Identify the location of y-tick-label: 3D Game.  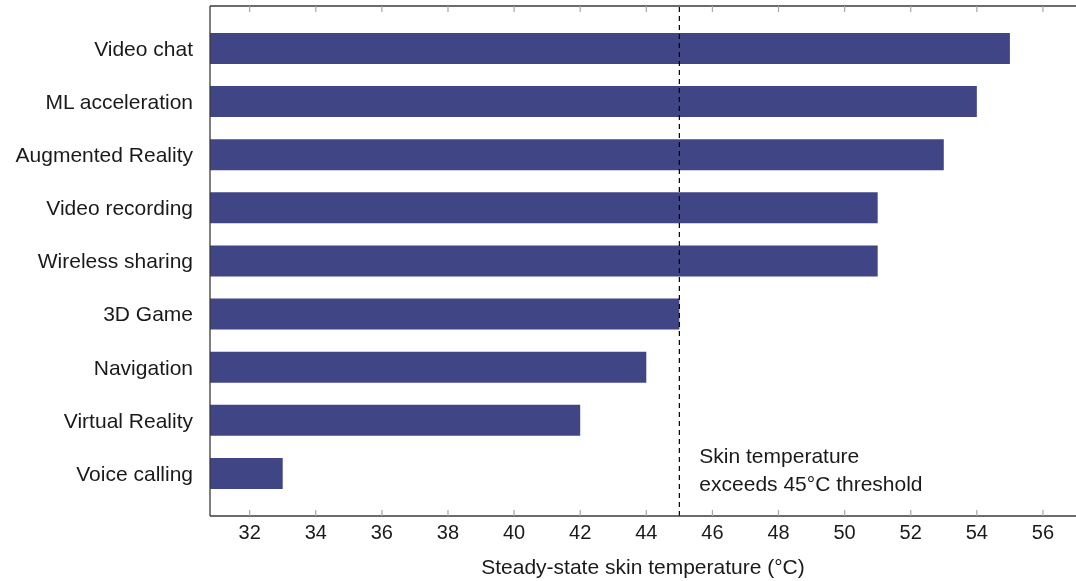
(148, 314).